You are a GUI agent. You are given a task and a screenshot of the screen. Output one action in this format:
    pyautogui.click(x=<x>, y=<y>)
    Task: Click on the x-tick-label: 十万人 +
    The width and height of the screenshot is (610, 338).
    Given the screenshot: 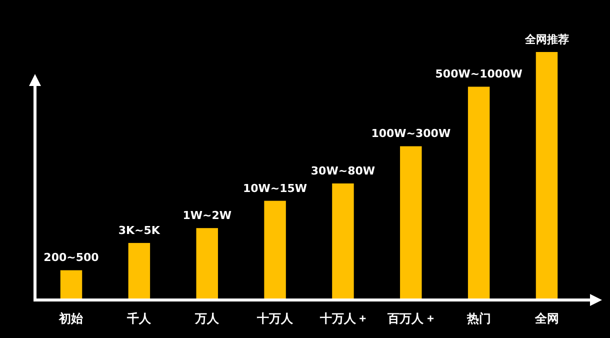 What is the action you would take?
    pyautogui.click(x=342, y=319)
    